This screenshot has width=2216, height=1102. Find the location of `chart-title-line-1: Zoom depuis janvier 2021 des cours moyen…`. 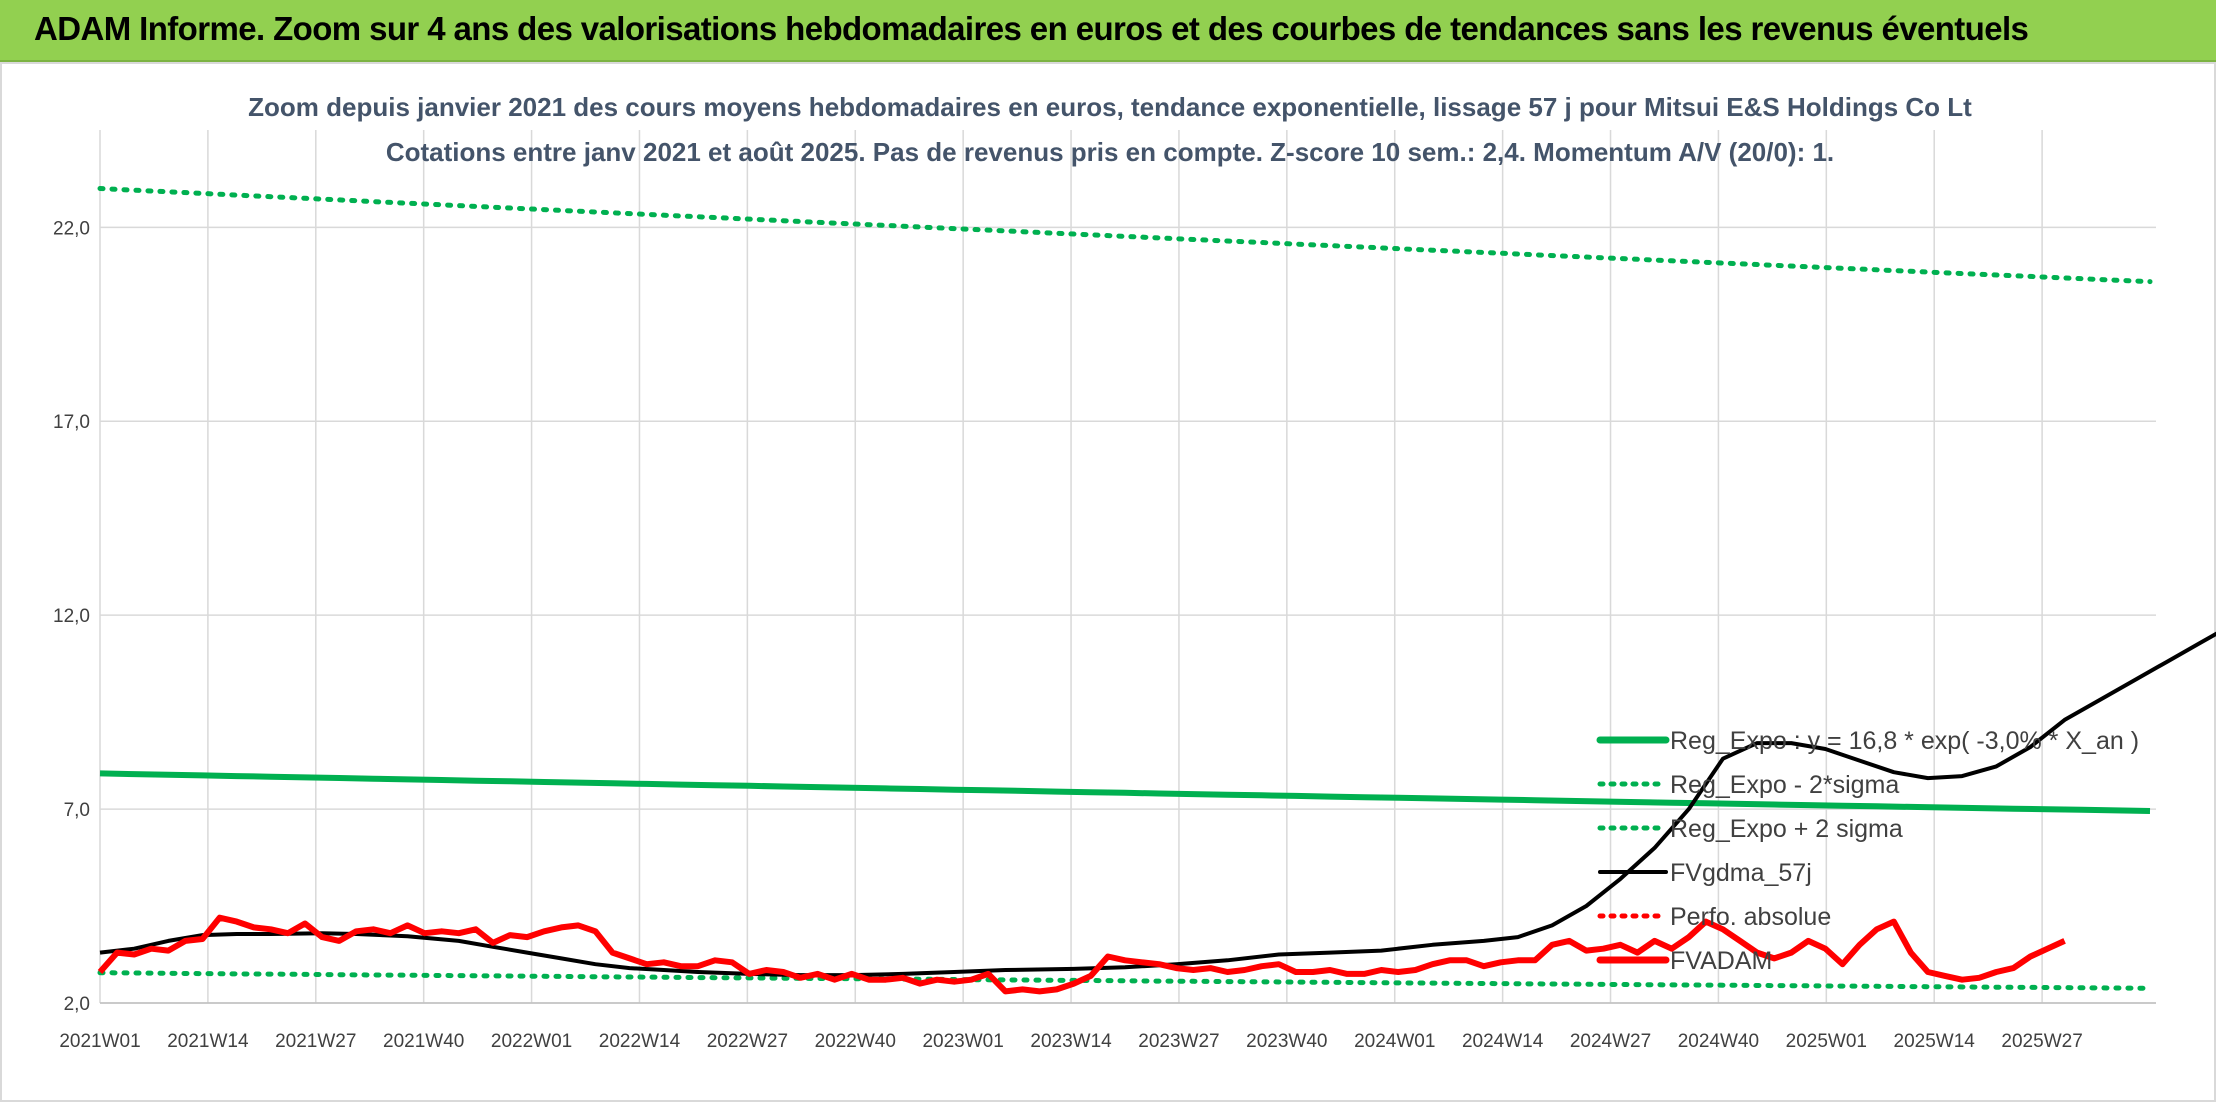

chart-title-line-1: Zoom depuis janvier 2021 des cours moyen… is located at coordinates (1110, 107).